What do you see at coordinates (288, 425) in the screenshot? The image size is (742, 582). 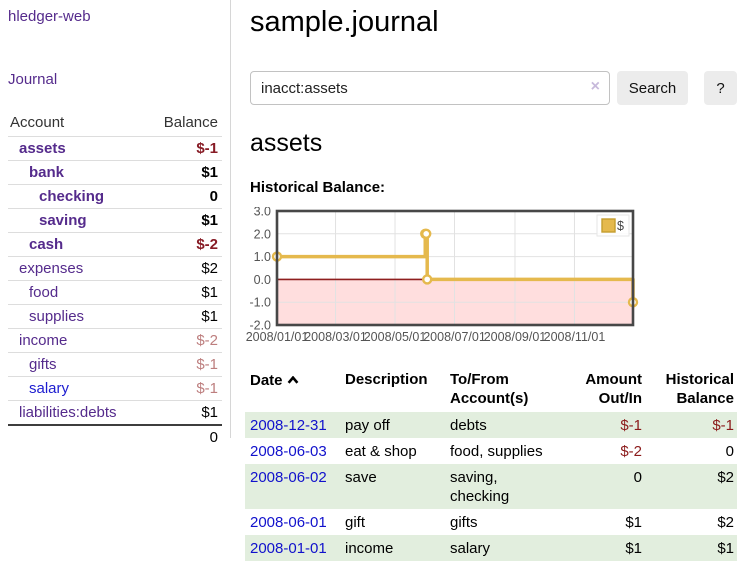 I see `transaction-date-link: 2008-12-31` at bounding box center [288, 425].